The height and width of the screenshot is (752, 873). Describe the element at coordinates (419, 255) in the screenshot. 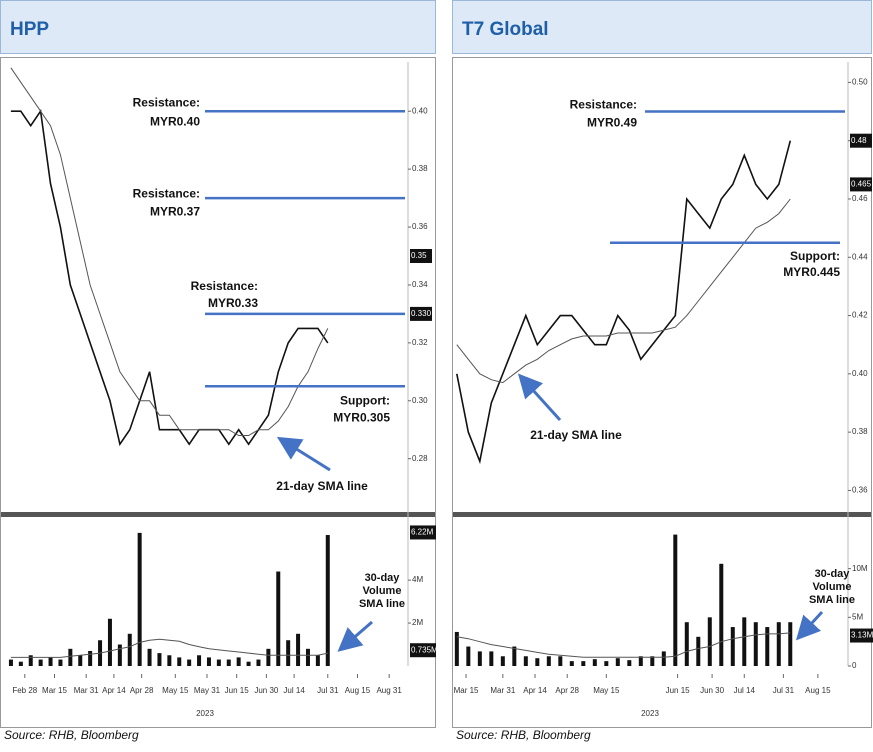

I see `price-tag: 0.35` at that location.